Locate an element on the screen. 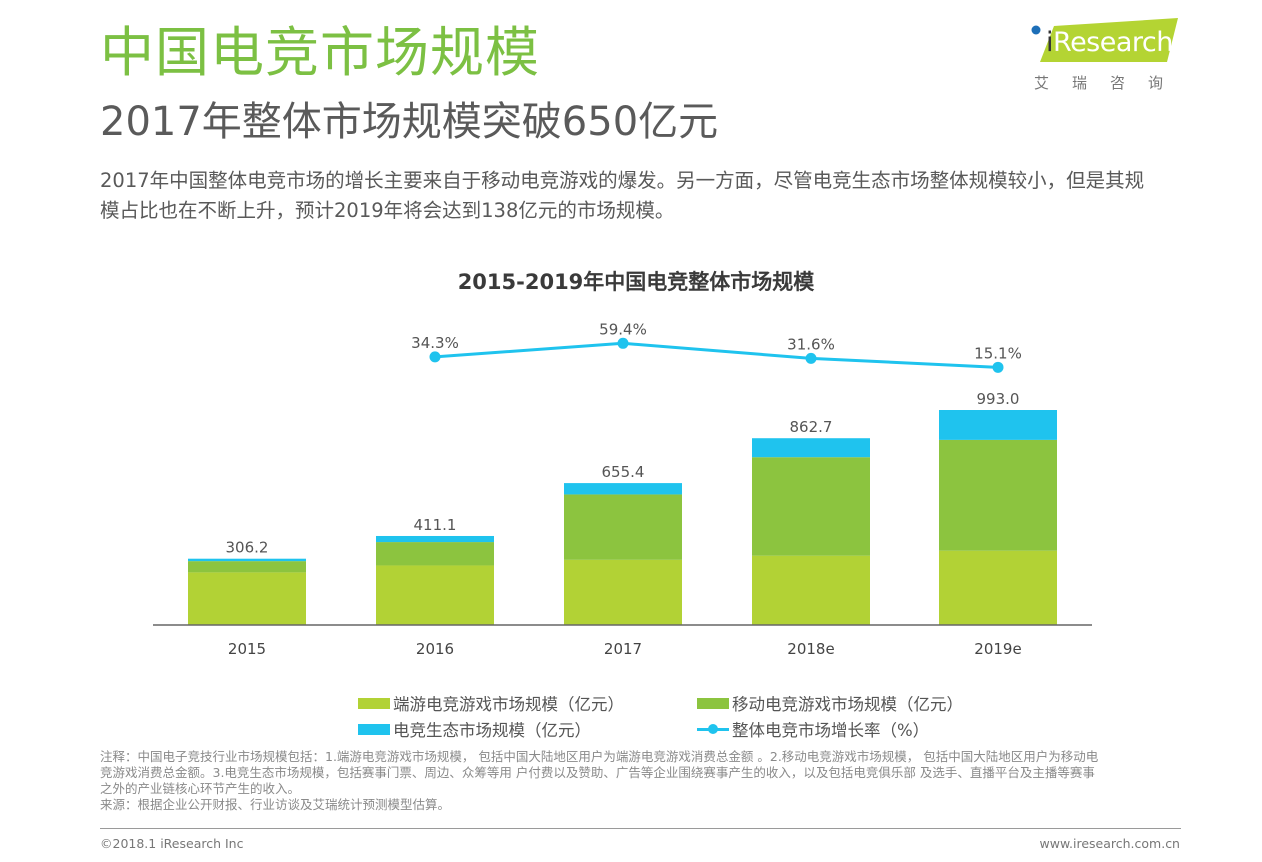  growth-line-layer: 34.3% 59.4% 31.6% 15.1% is located at coordinates (716, 346).